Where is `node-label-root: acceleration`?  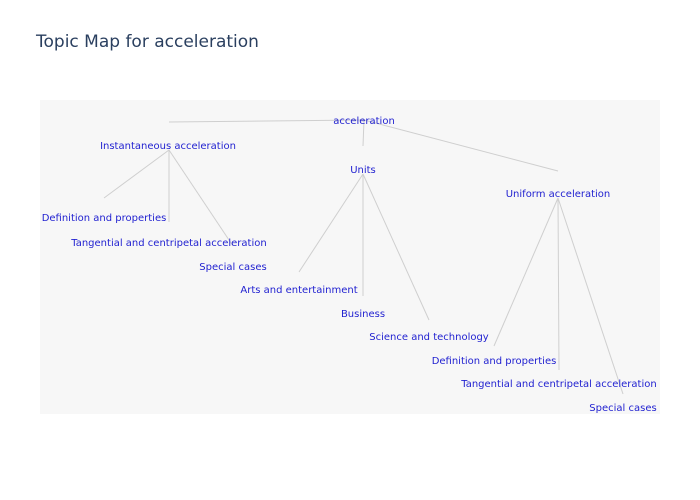
node-label-root: acceleration is located at coordinates (364, 121).